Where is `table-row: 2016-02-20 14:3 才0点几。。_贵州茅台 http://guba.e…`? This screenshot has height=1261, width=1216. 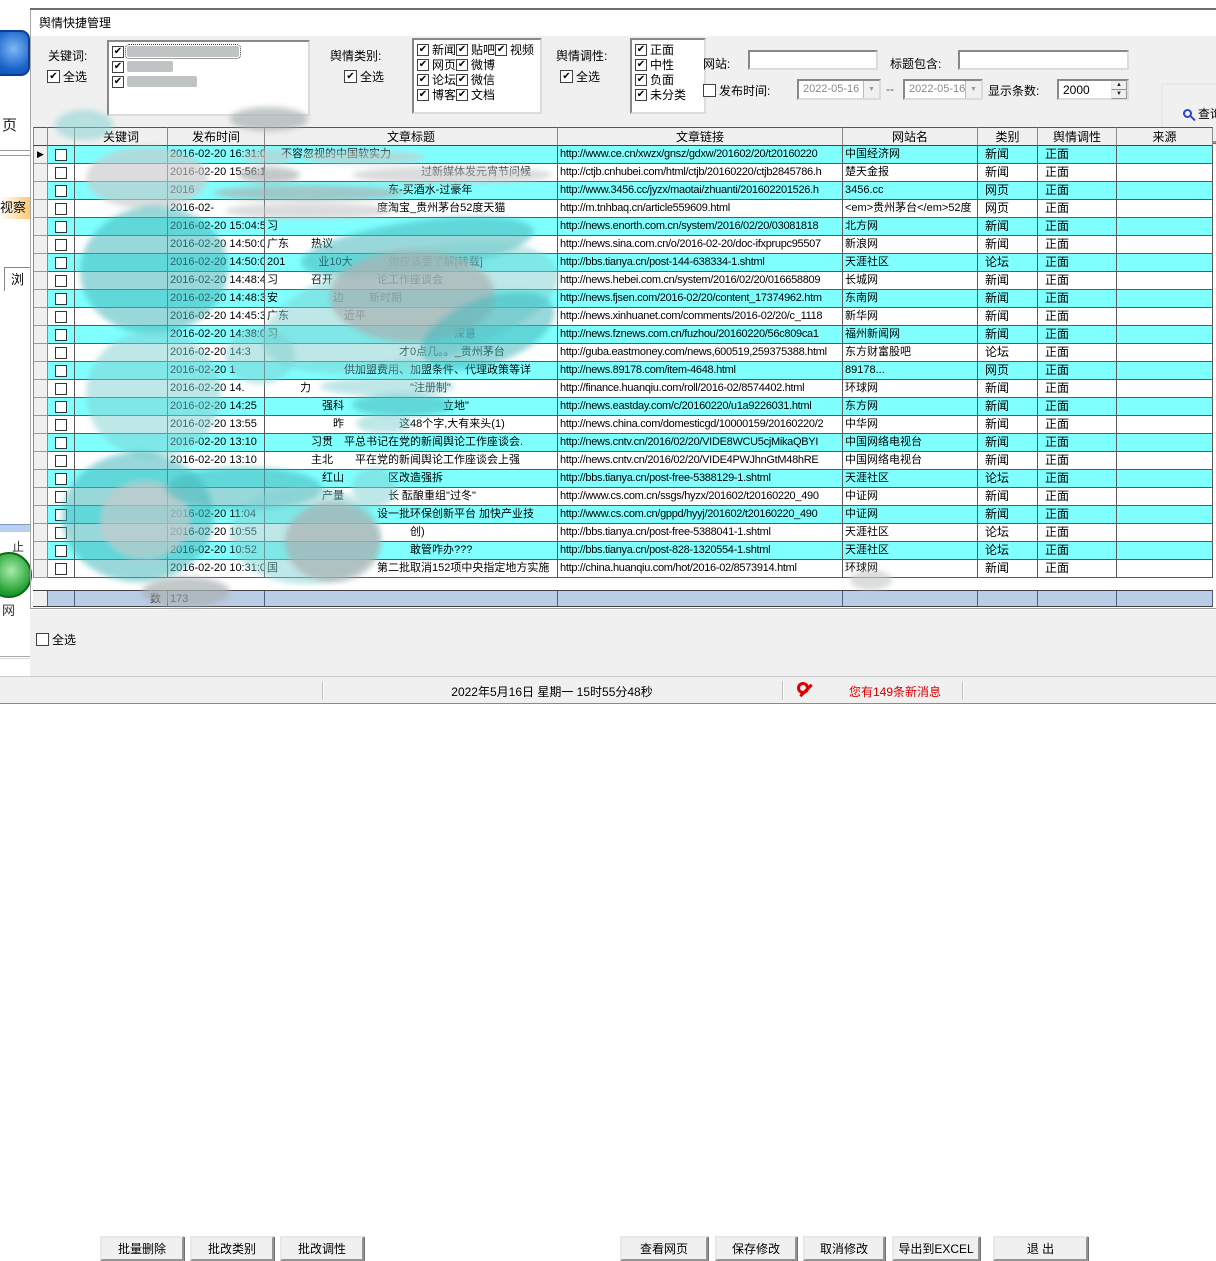
table-row: 2016-02-20 14:3 才0点几。。_贵州茅台 http://guba.e… is located at coordinates (623, 353).